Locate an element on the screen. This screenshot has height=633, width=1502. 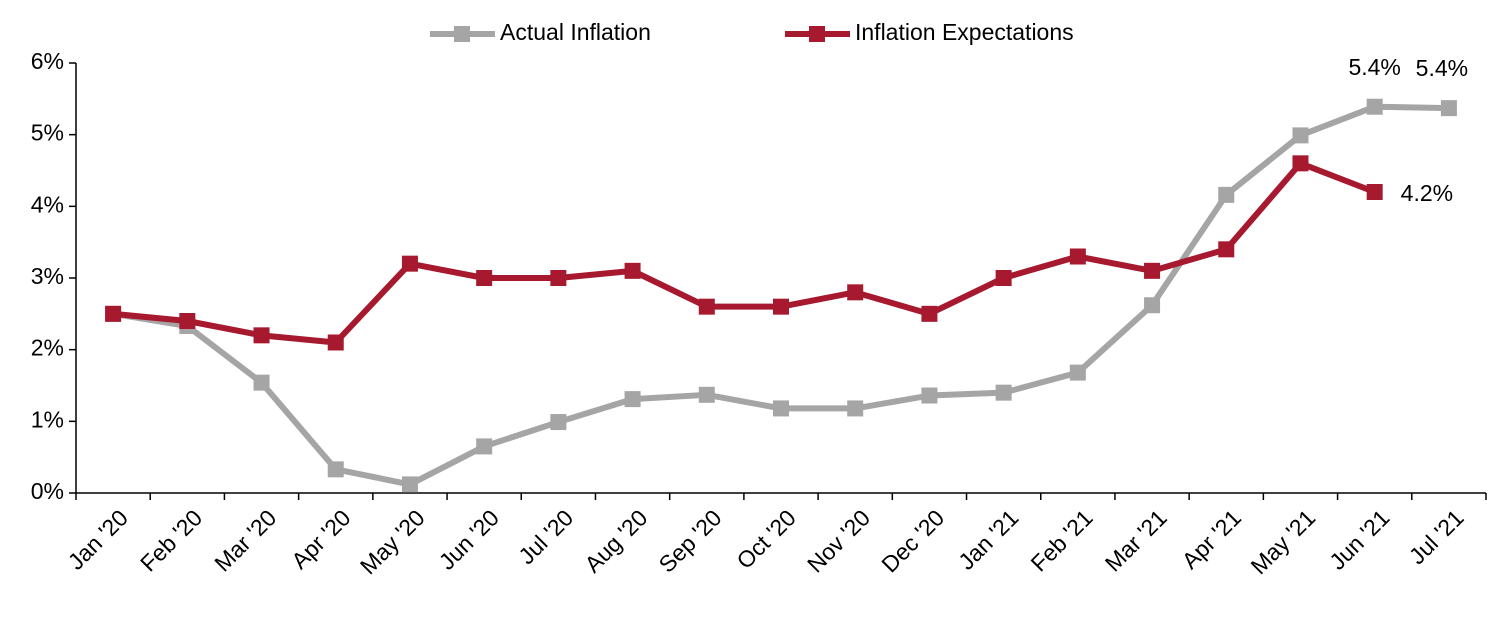
x-tick-label: Apr '21 is located at coordinates (1211, 538).